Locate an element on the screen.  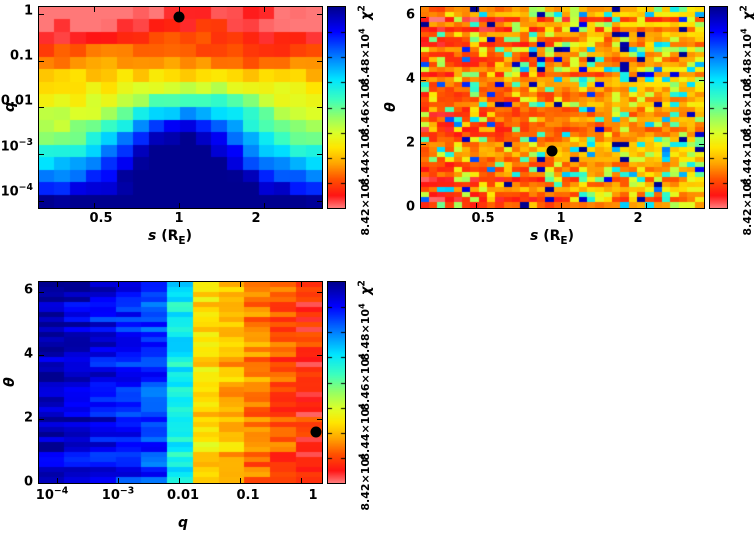
ytick-label: 10⁻⁴ is located at coordinates (16, 191).